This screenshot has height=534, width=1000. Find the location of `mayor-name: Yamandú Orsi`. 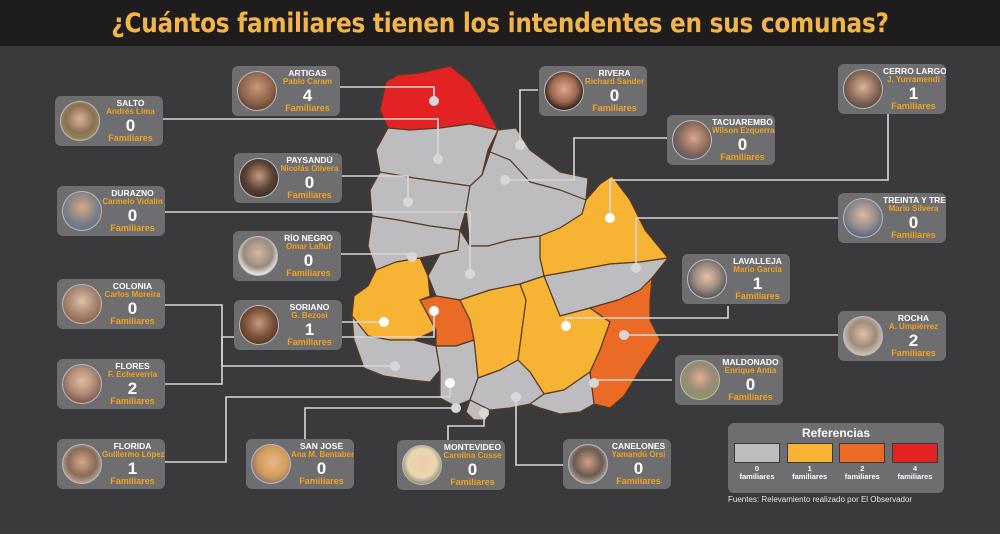

mayor-name: Yamandú Orsi is located at coordinates (638, 455).